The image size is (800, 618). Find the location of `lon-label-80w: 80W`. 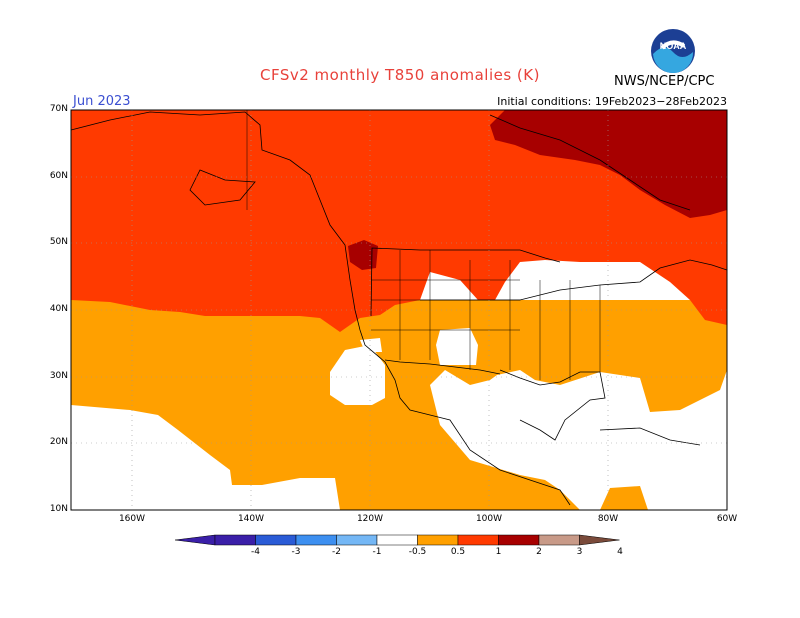

lon-label-80w: 80W is located at coordinates (608, 519).